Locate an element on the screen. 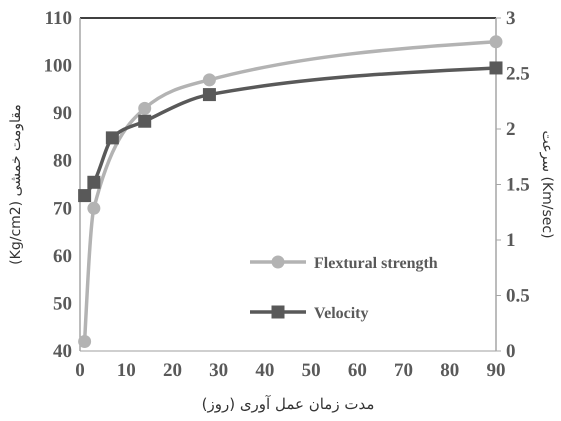 This screenshot has width=561, height=421. legend-label: Velocity is located at coordinates (341, 313).